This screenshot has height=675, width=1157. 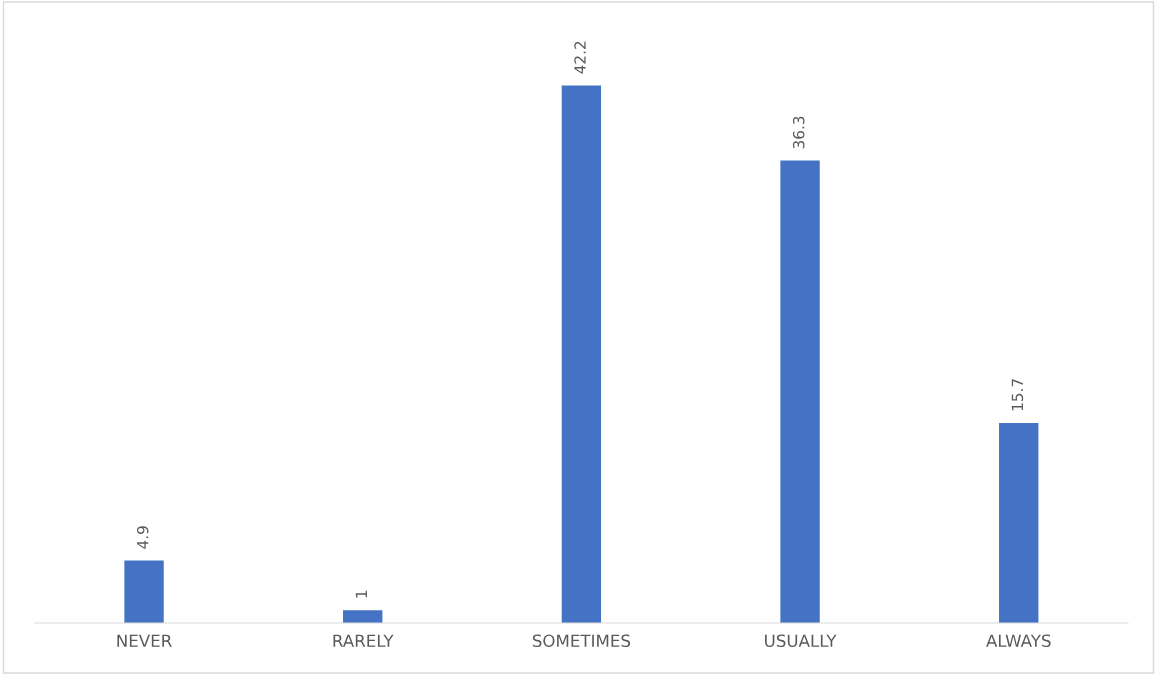 What do you see at coordinates (144, 640) in the screenshot?
I see `x-tick-label: NEVER` at bounding box center [144, 640].